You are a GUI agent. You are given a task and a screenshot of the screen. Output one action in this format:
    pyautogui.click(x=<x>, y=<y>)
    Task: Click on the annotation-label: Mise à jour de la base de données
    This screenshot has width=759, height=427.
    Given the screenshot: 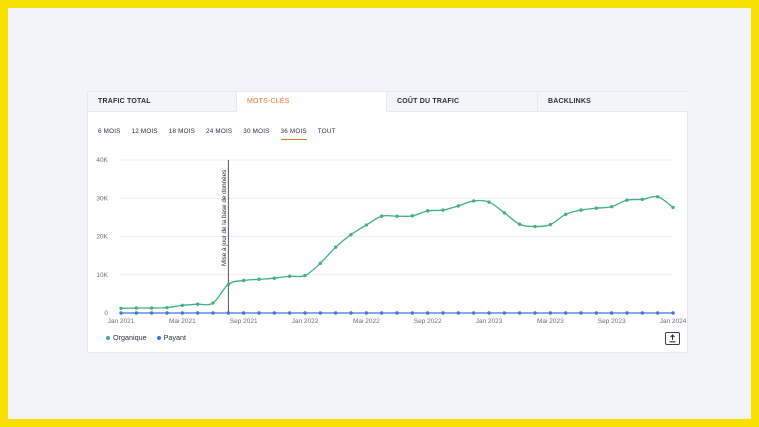 What is the action you would take?
    pyautogui.click(x=224, y=218)
    